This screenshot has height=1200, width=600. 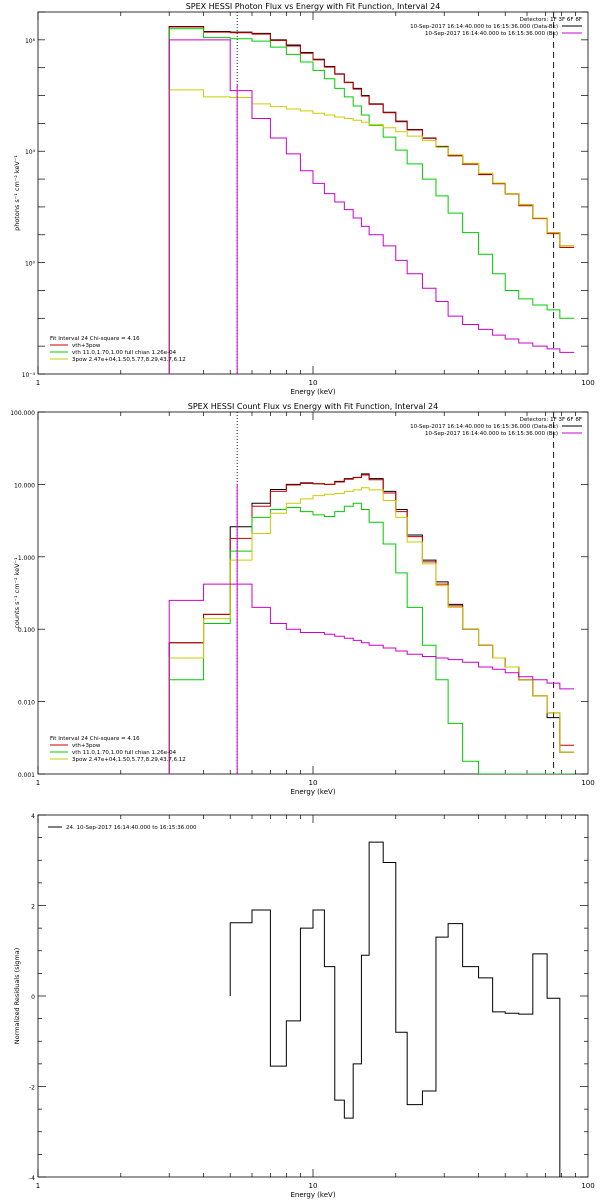 I want to click on y-axis-label: counts s⁻¹ cm⁻² keV⁻¹, so click(x=17, y=593).